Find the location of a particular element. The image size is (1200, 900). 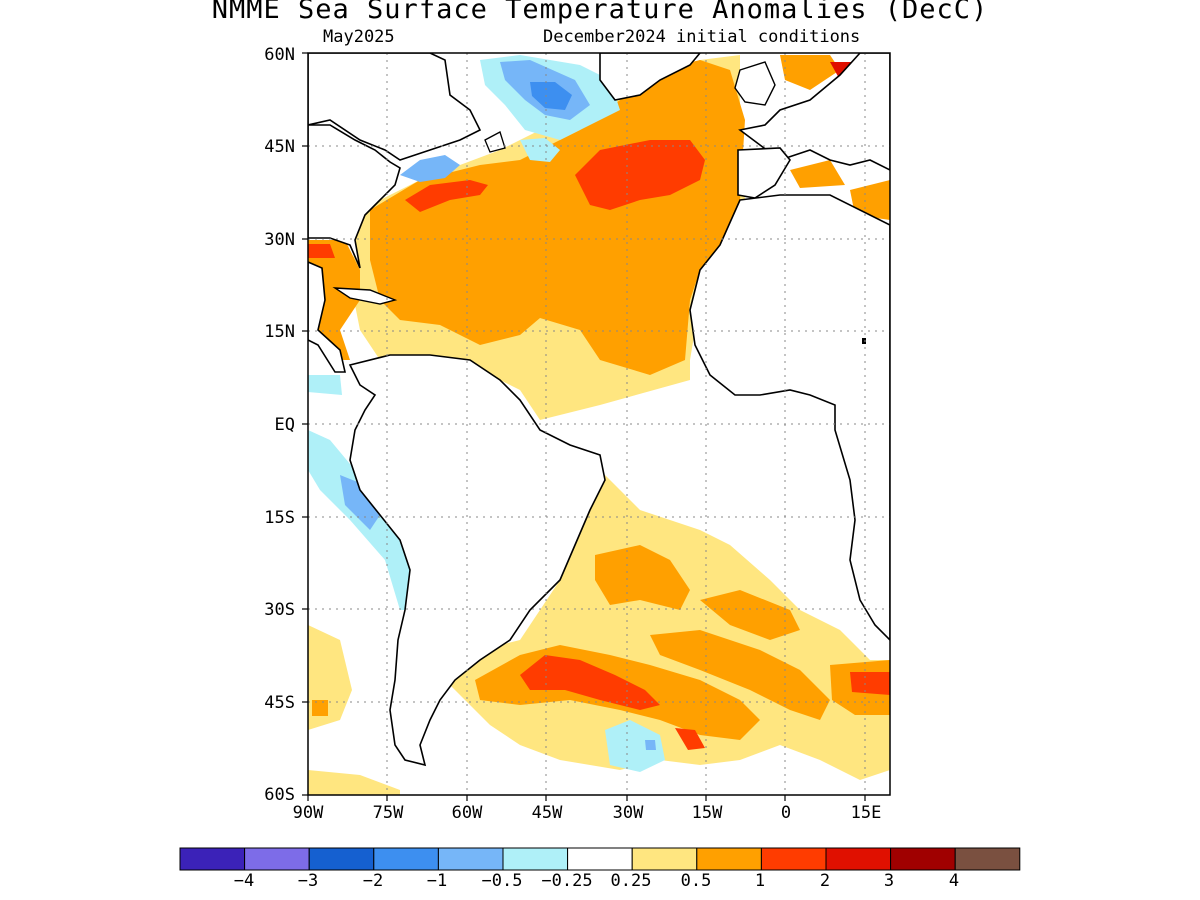

colorbar-label-7: 0.5 is located at coordinates (696, 881).